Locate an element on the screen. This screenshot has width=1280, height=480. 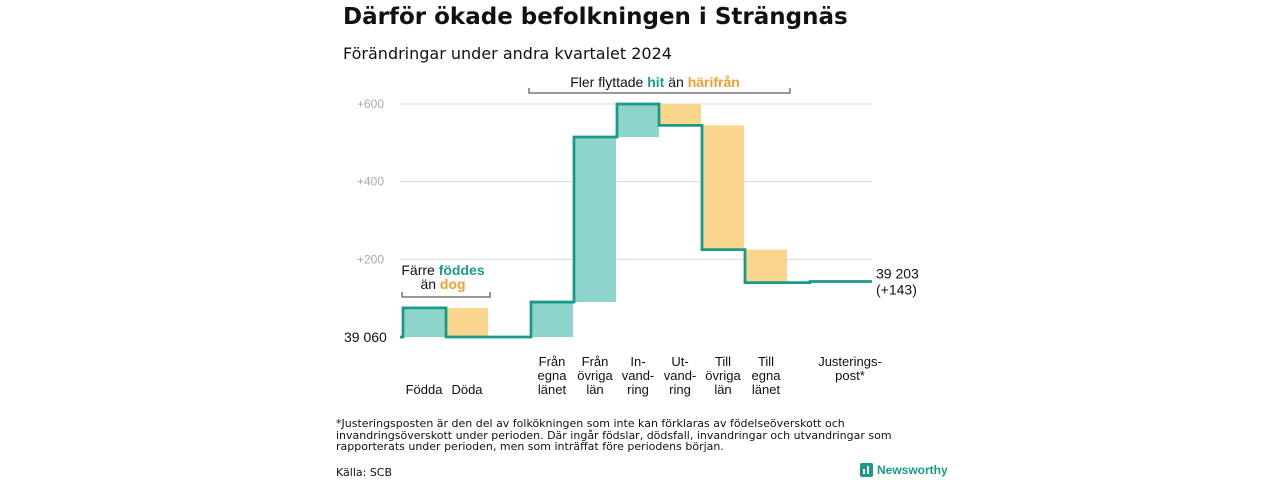
category-label: Justerings- is located at coordinates (850, 361).